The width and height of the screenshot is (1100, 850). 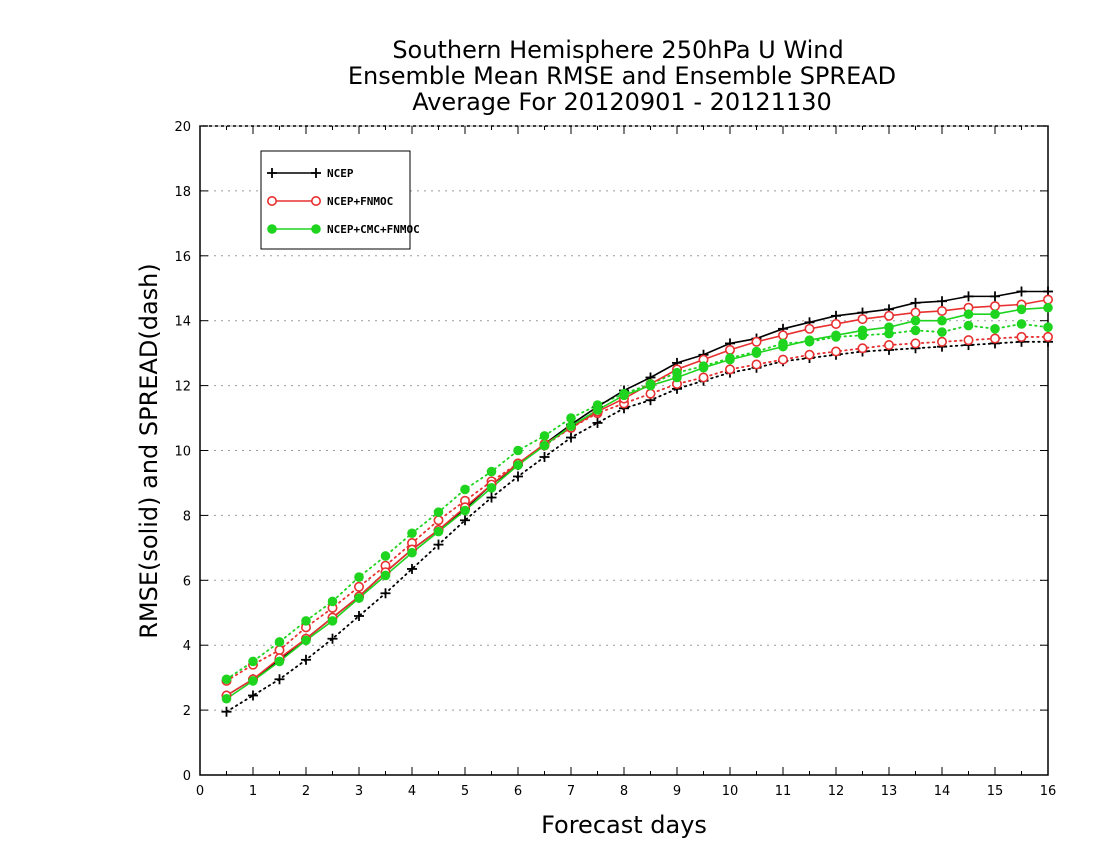 I want to click on legend-label-ncep: NCEP, so click(x=340, y=173).